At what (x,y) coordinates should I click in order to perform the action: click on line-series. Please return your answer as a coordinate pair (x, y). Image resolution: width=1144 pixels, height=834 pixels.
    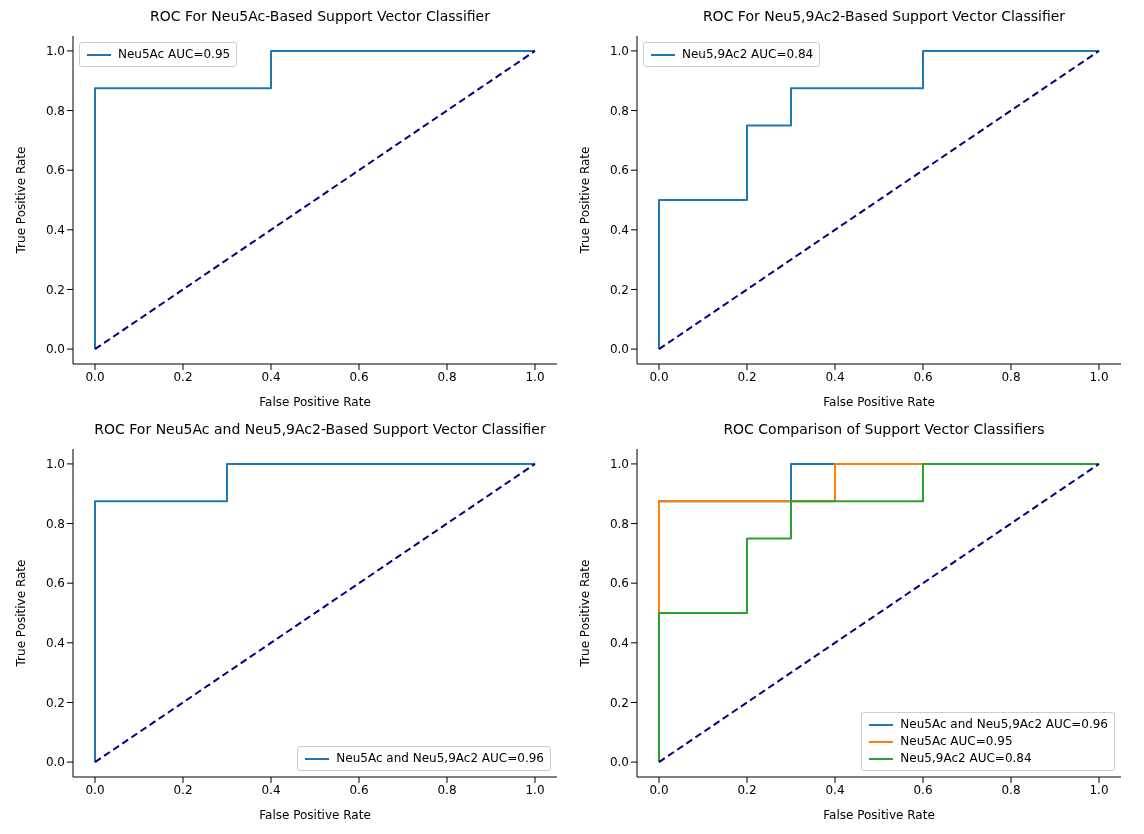
    Looking at the image, I should click on (879, 200).